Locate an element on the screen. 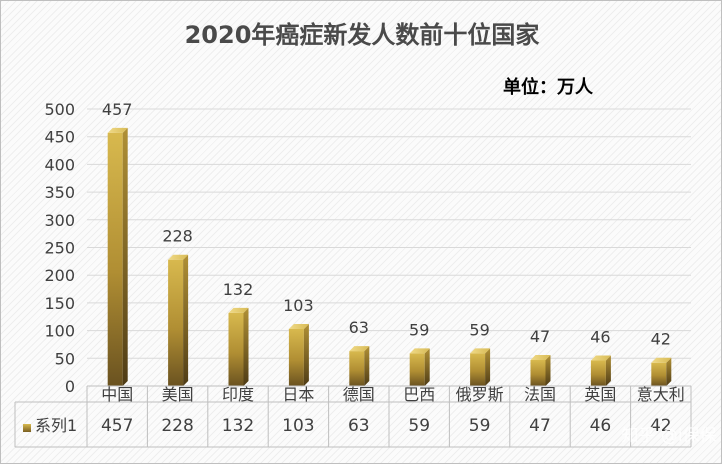 The image size is (722, 465). category-label: 印度 is located at coordinates (238, 394).